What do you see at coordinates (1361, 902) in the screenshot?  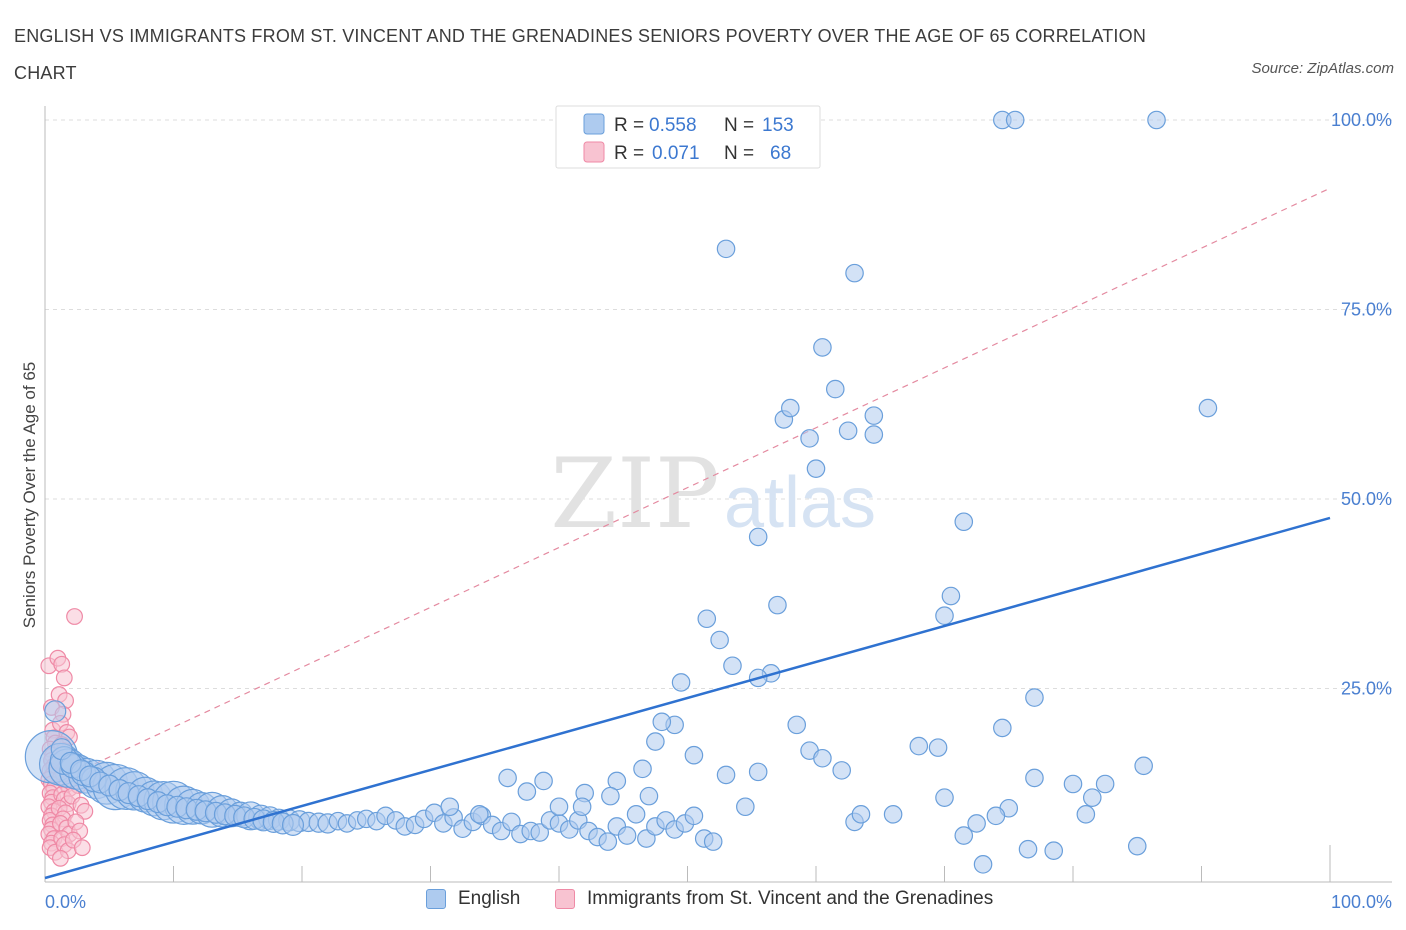 I see `x-tick-label: 100.0%` at bounding box center [1361, 902].